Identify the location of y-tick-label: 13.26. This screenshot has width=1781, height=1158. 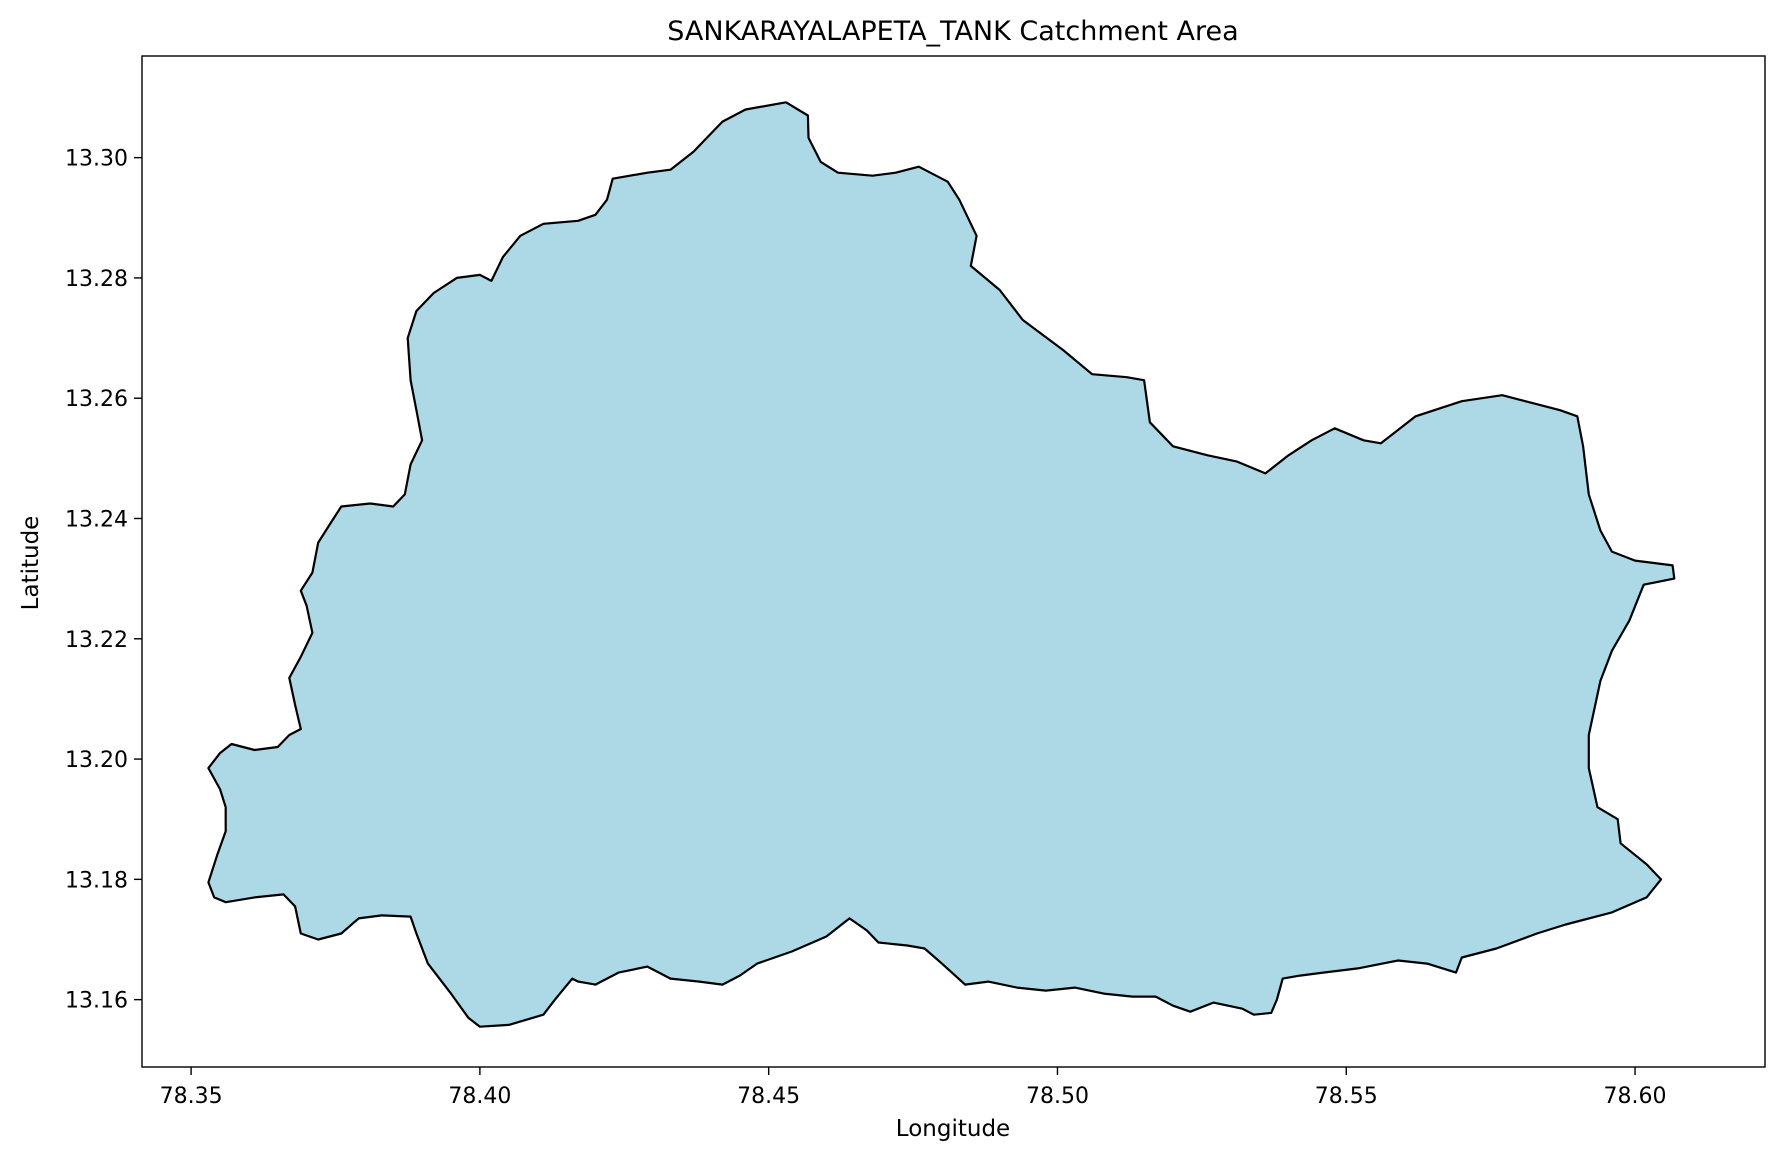
(96, 399).